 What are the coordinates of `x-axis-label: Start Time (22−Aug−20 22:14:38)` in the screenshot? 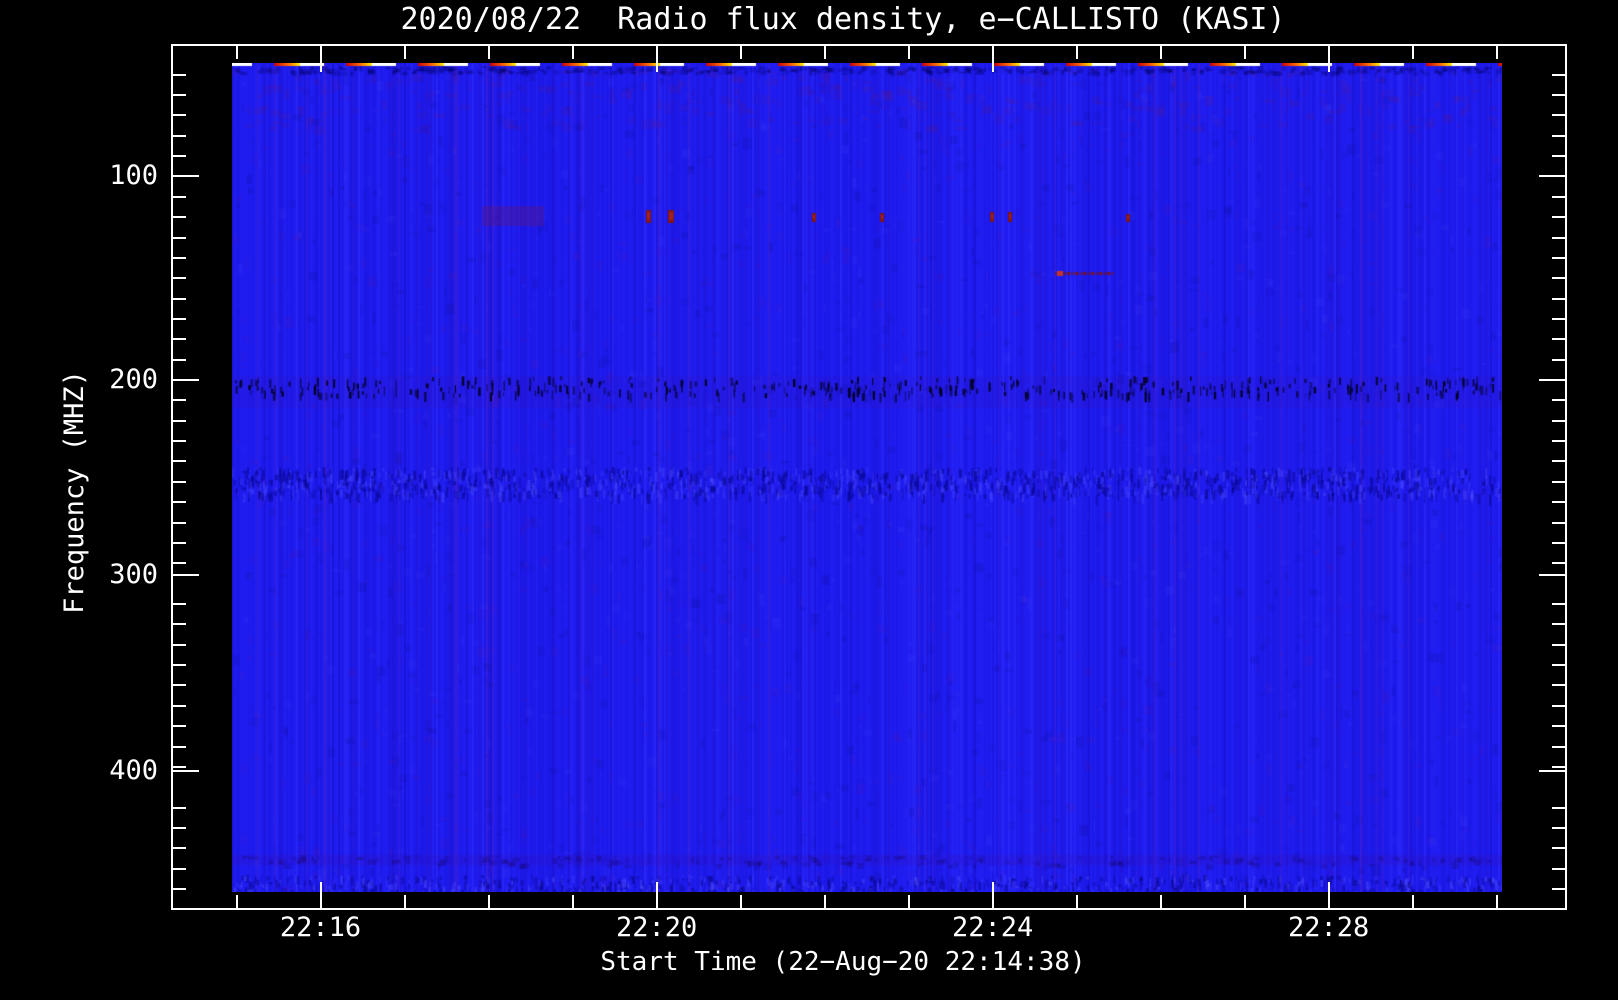 It's located at (843, 962).